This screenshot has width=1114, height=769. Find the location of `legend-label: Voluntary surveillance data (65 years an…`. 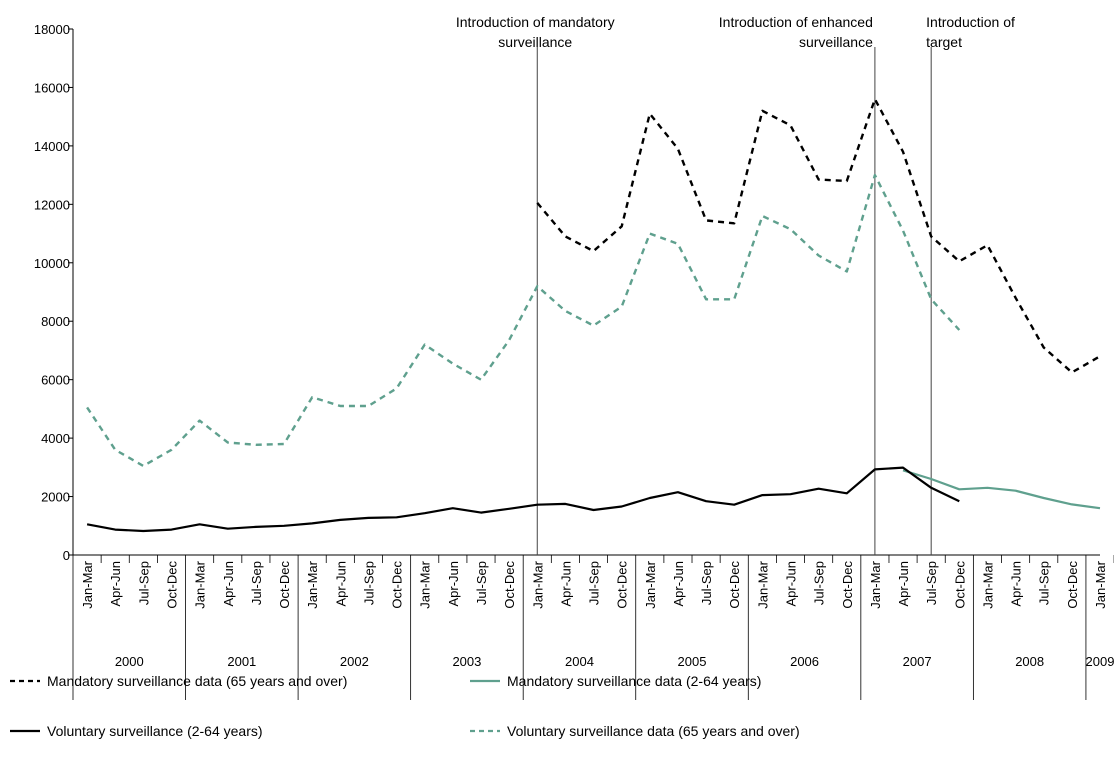

legend-label: Voluntary surveillance data (65 years an… is located at coordinates (653, 731).